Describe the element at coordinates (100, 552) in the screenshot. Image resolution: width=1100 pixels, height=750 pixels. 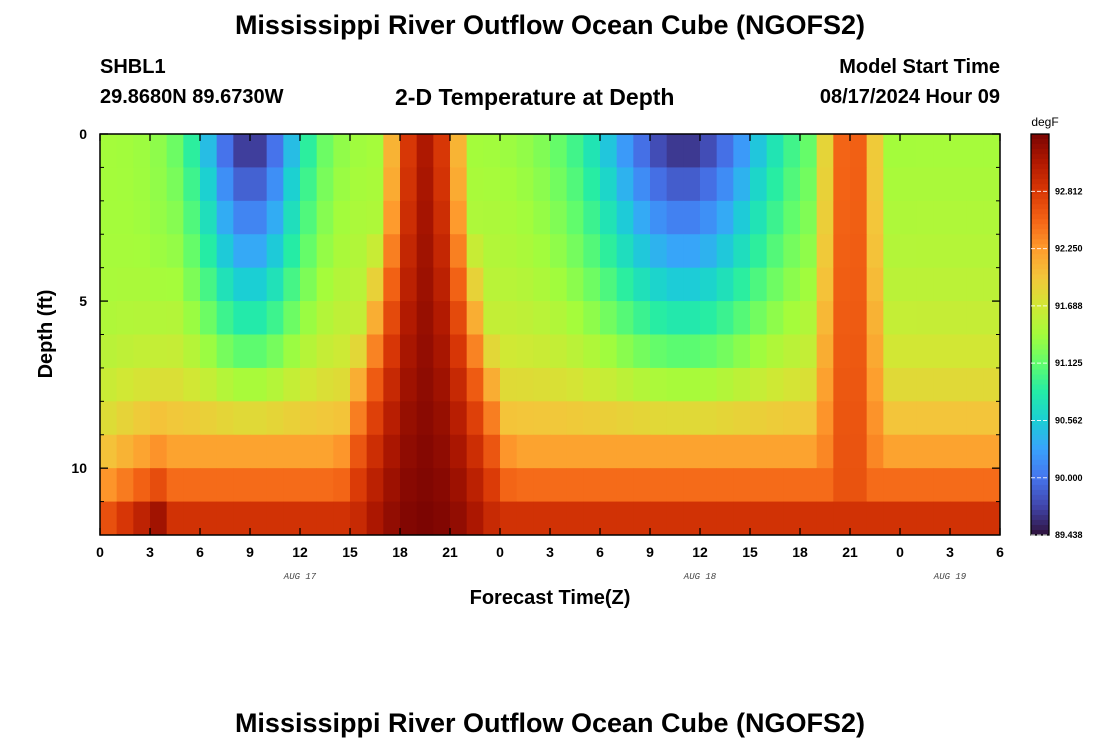
I see `x-tick-label: 0` at that location.